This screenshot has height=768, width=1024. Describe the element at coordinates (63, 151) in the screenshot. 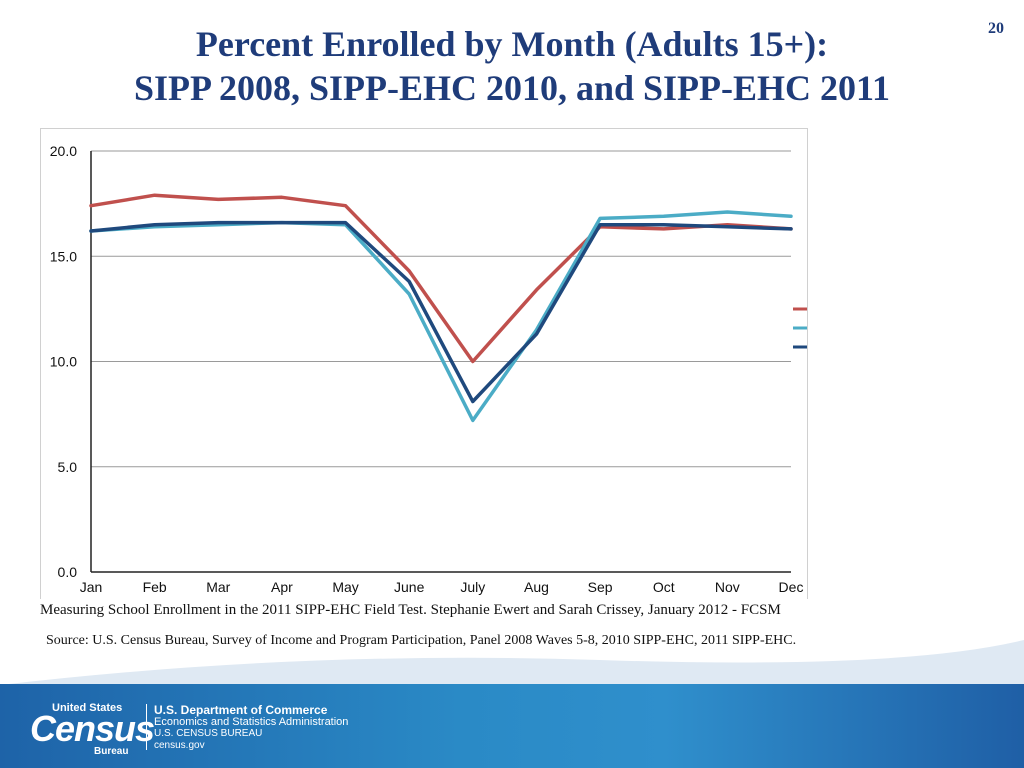

I see `y-tick-label: 20.0` at that location.